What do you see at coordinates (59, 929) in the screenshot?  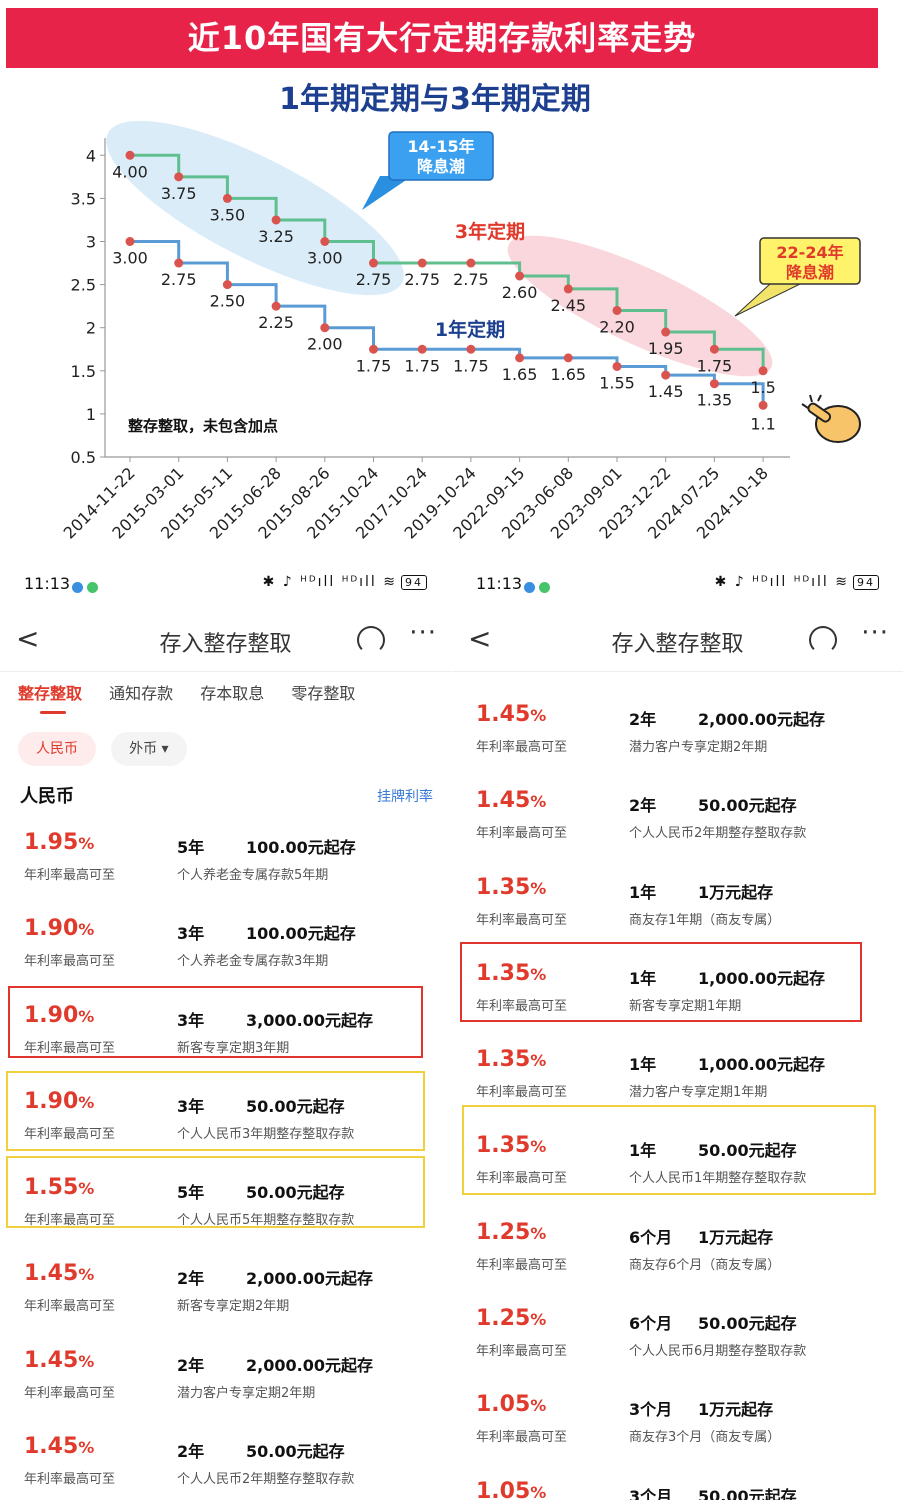 I see `rate-value: 1.90%` at bounding box center [59, 929].